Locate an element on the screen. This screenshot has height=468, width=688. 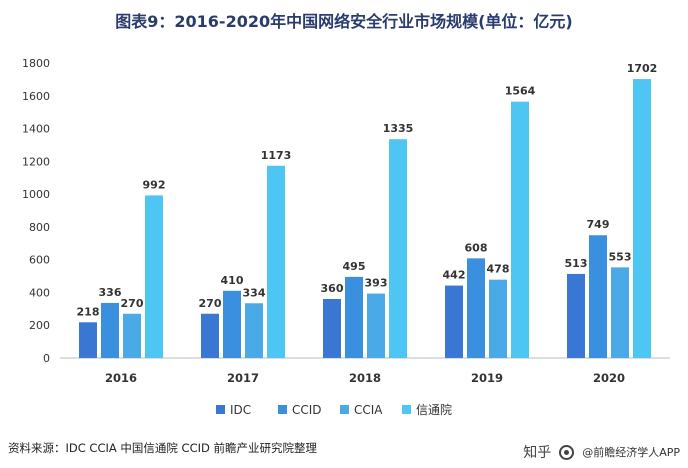
data-label: 410 is located at coordinates (232, 280).